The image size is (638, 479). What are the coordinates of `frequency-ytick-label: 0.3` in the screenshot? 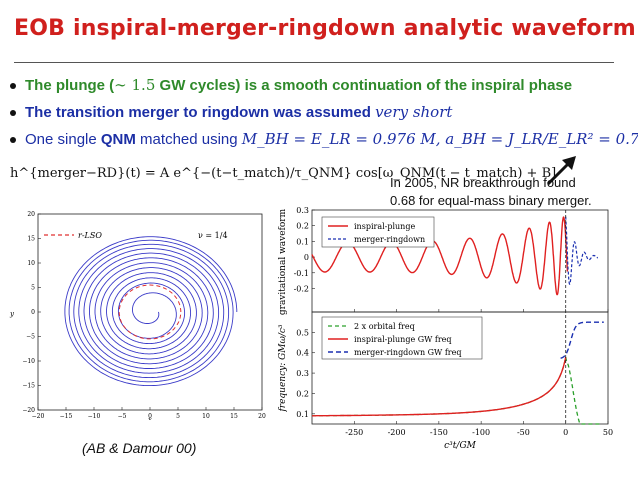 It's located at (302, 373).